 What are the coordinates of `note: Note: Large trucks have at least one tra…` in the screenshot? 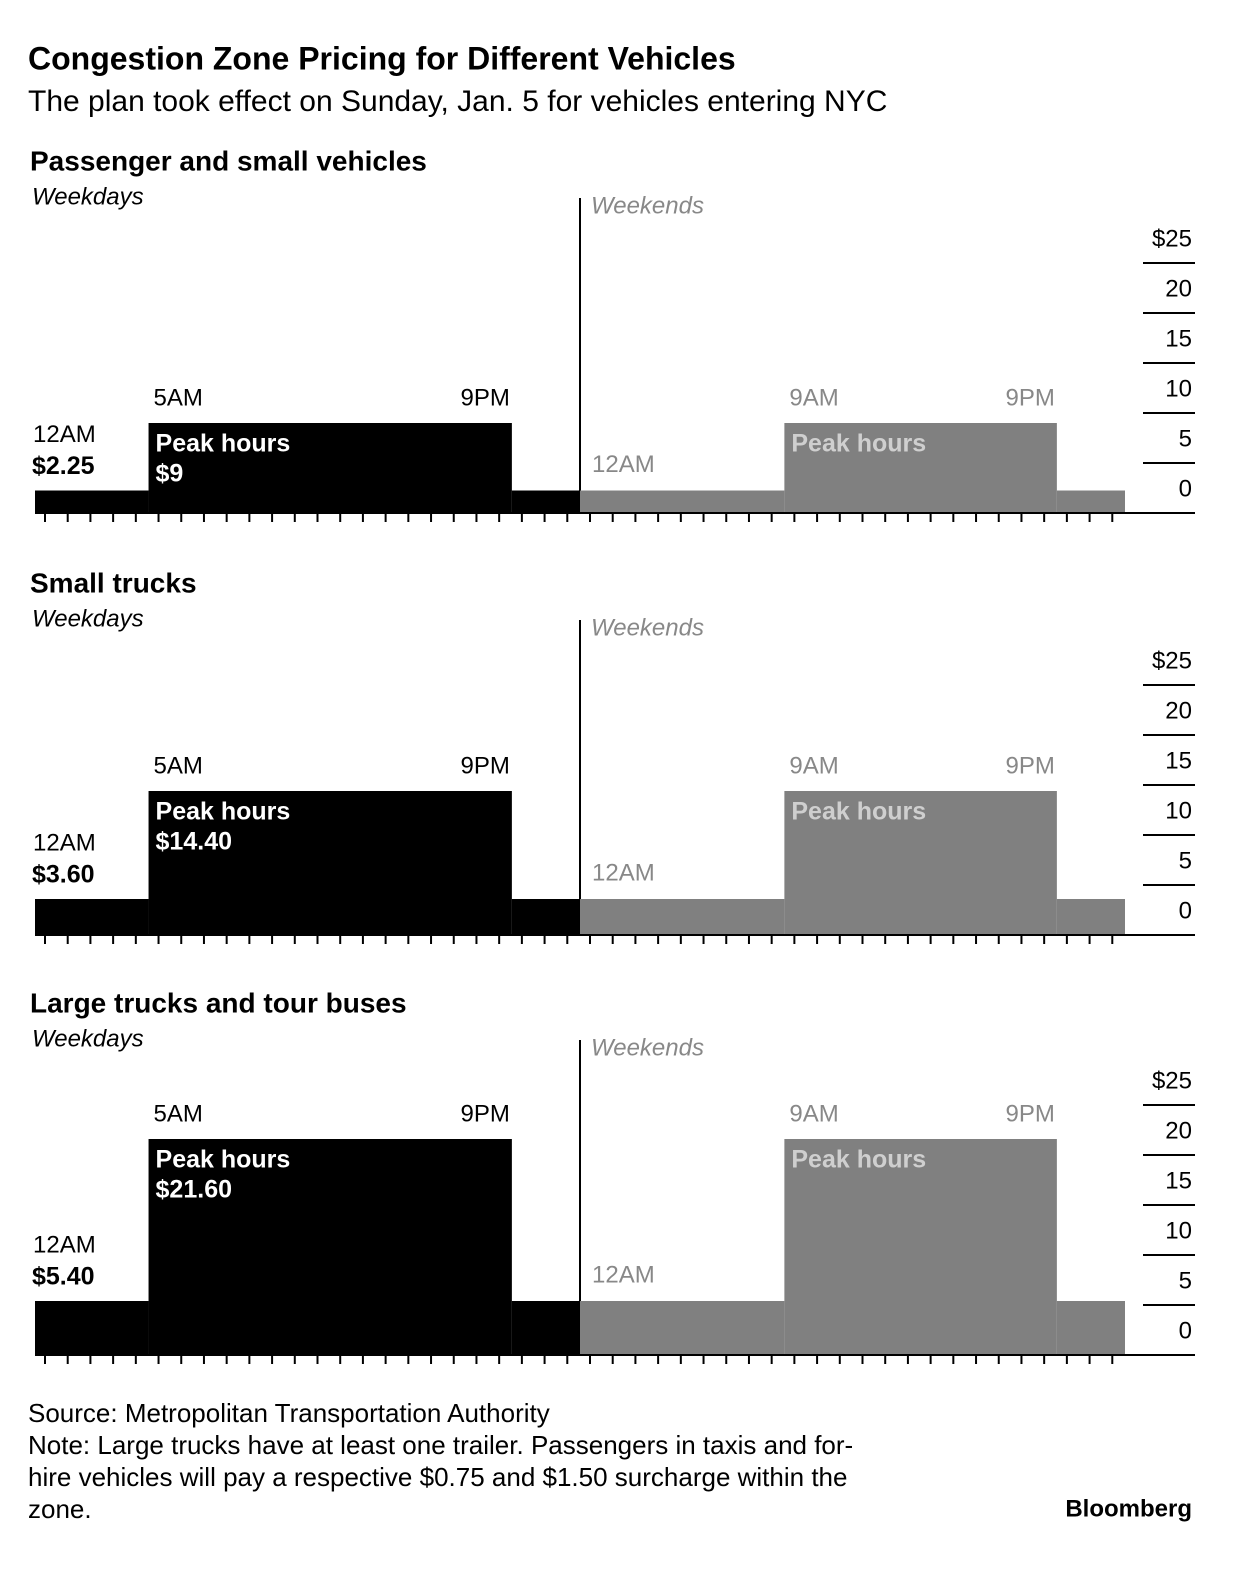 It's located at (440, 1445).